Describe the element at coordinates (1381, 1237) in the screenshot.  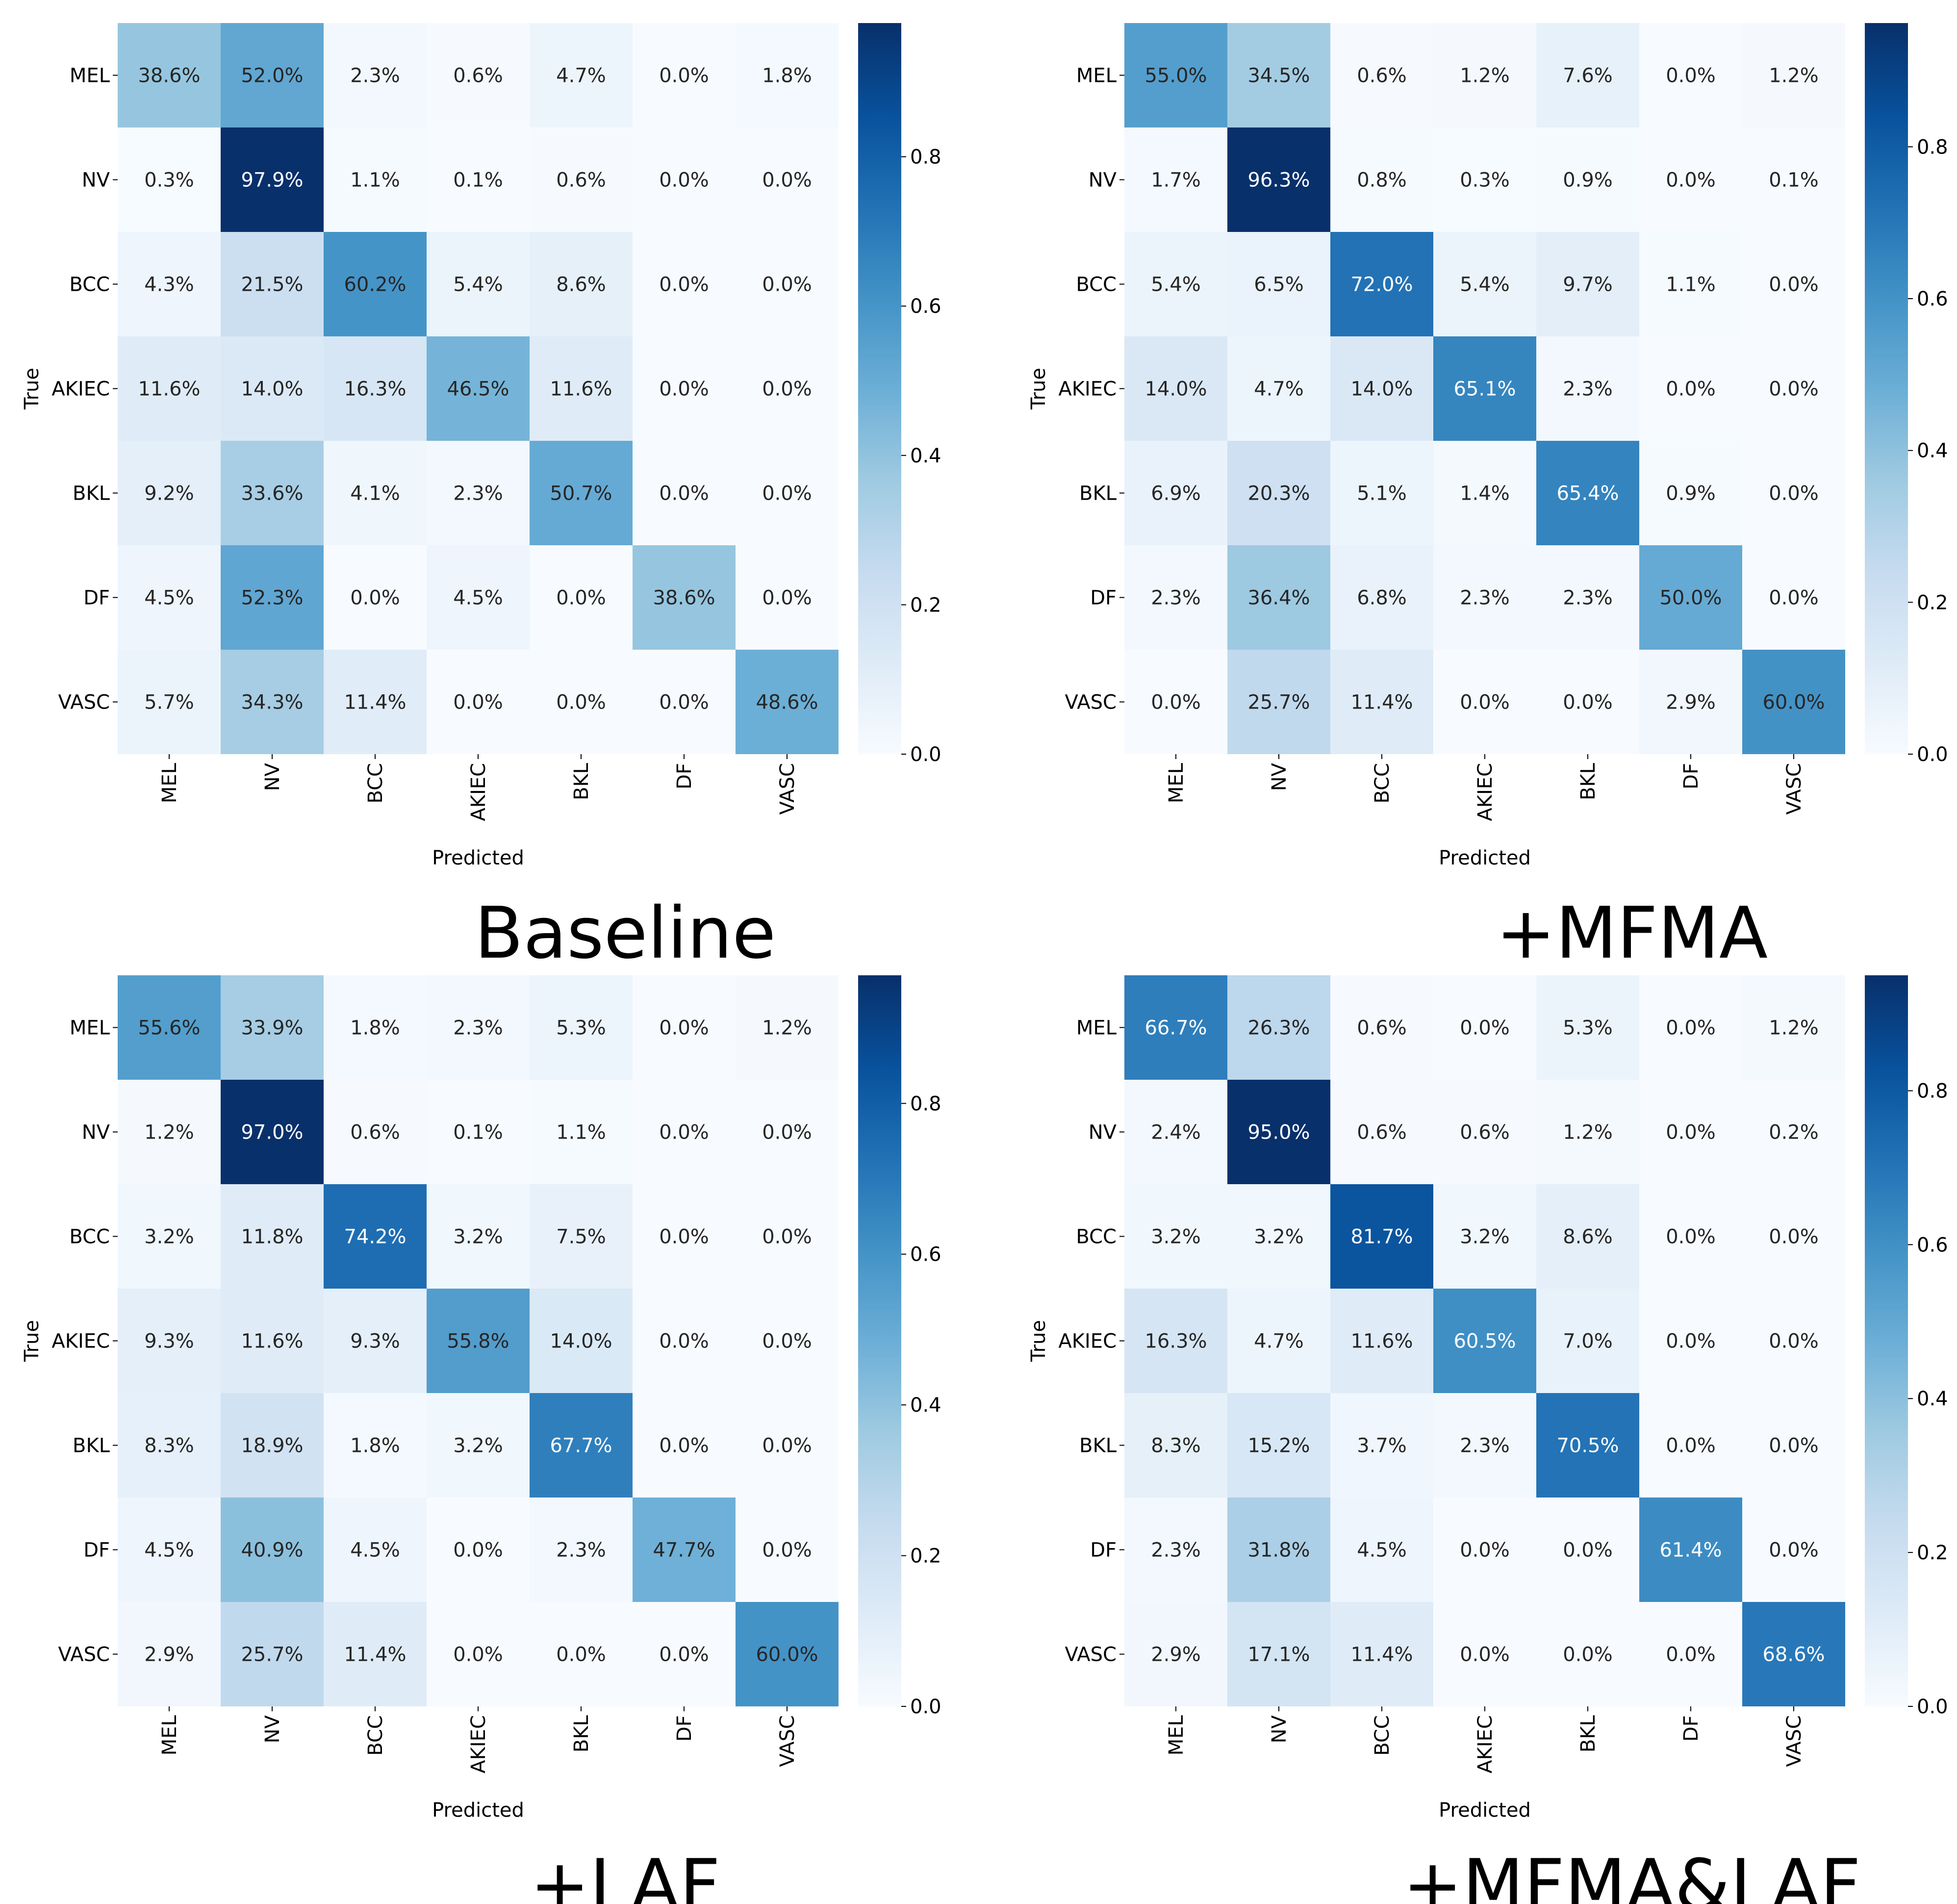
I see `cell-value-label: 81.7%` at that location.